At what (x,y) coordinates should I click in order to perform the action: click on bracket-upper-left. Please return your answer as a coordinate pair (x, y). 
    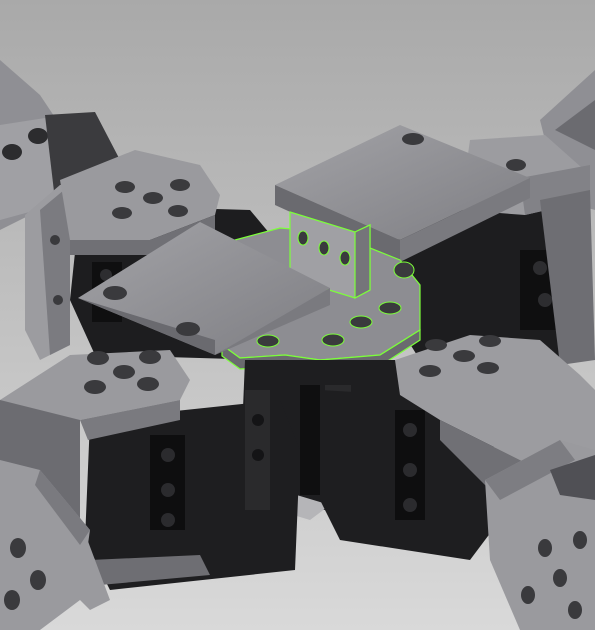
    Looking at the image, I should click on (122, 255).